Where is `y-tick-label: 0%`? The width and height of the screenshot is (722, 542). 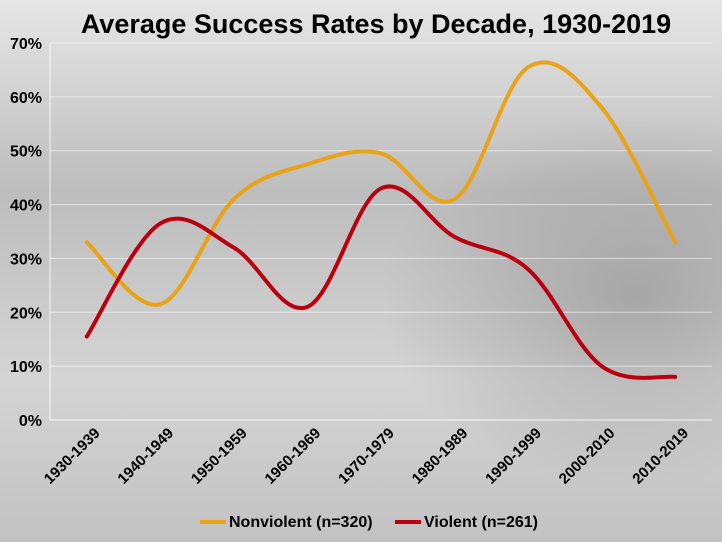 y-tick-label: 0% is located at coordinates (30, 421).